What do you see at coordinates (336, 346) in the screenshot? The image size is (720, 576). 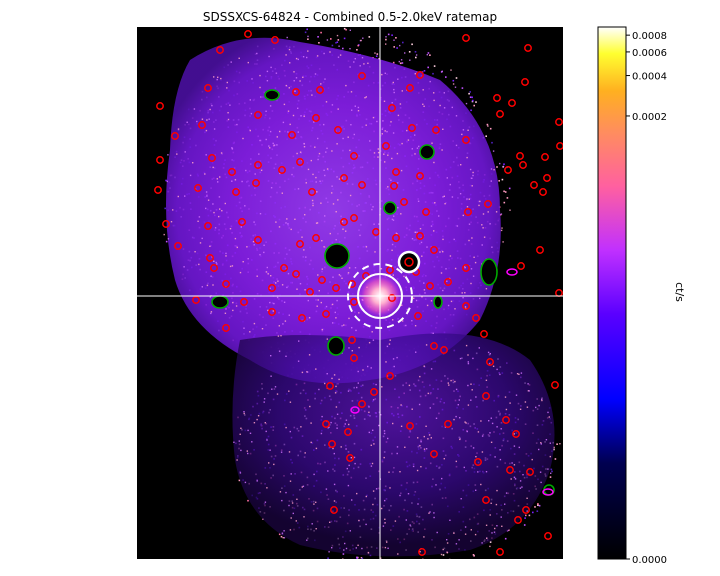 I see `extended-source-region` at bounding box center [336, 346].